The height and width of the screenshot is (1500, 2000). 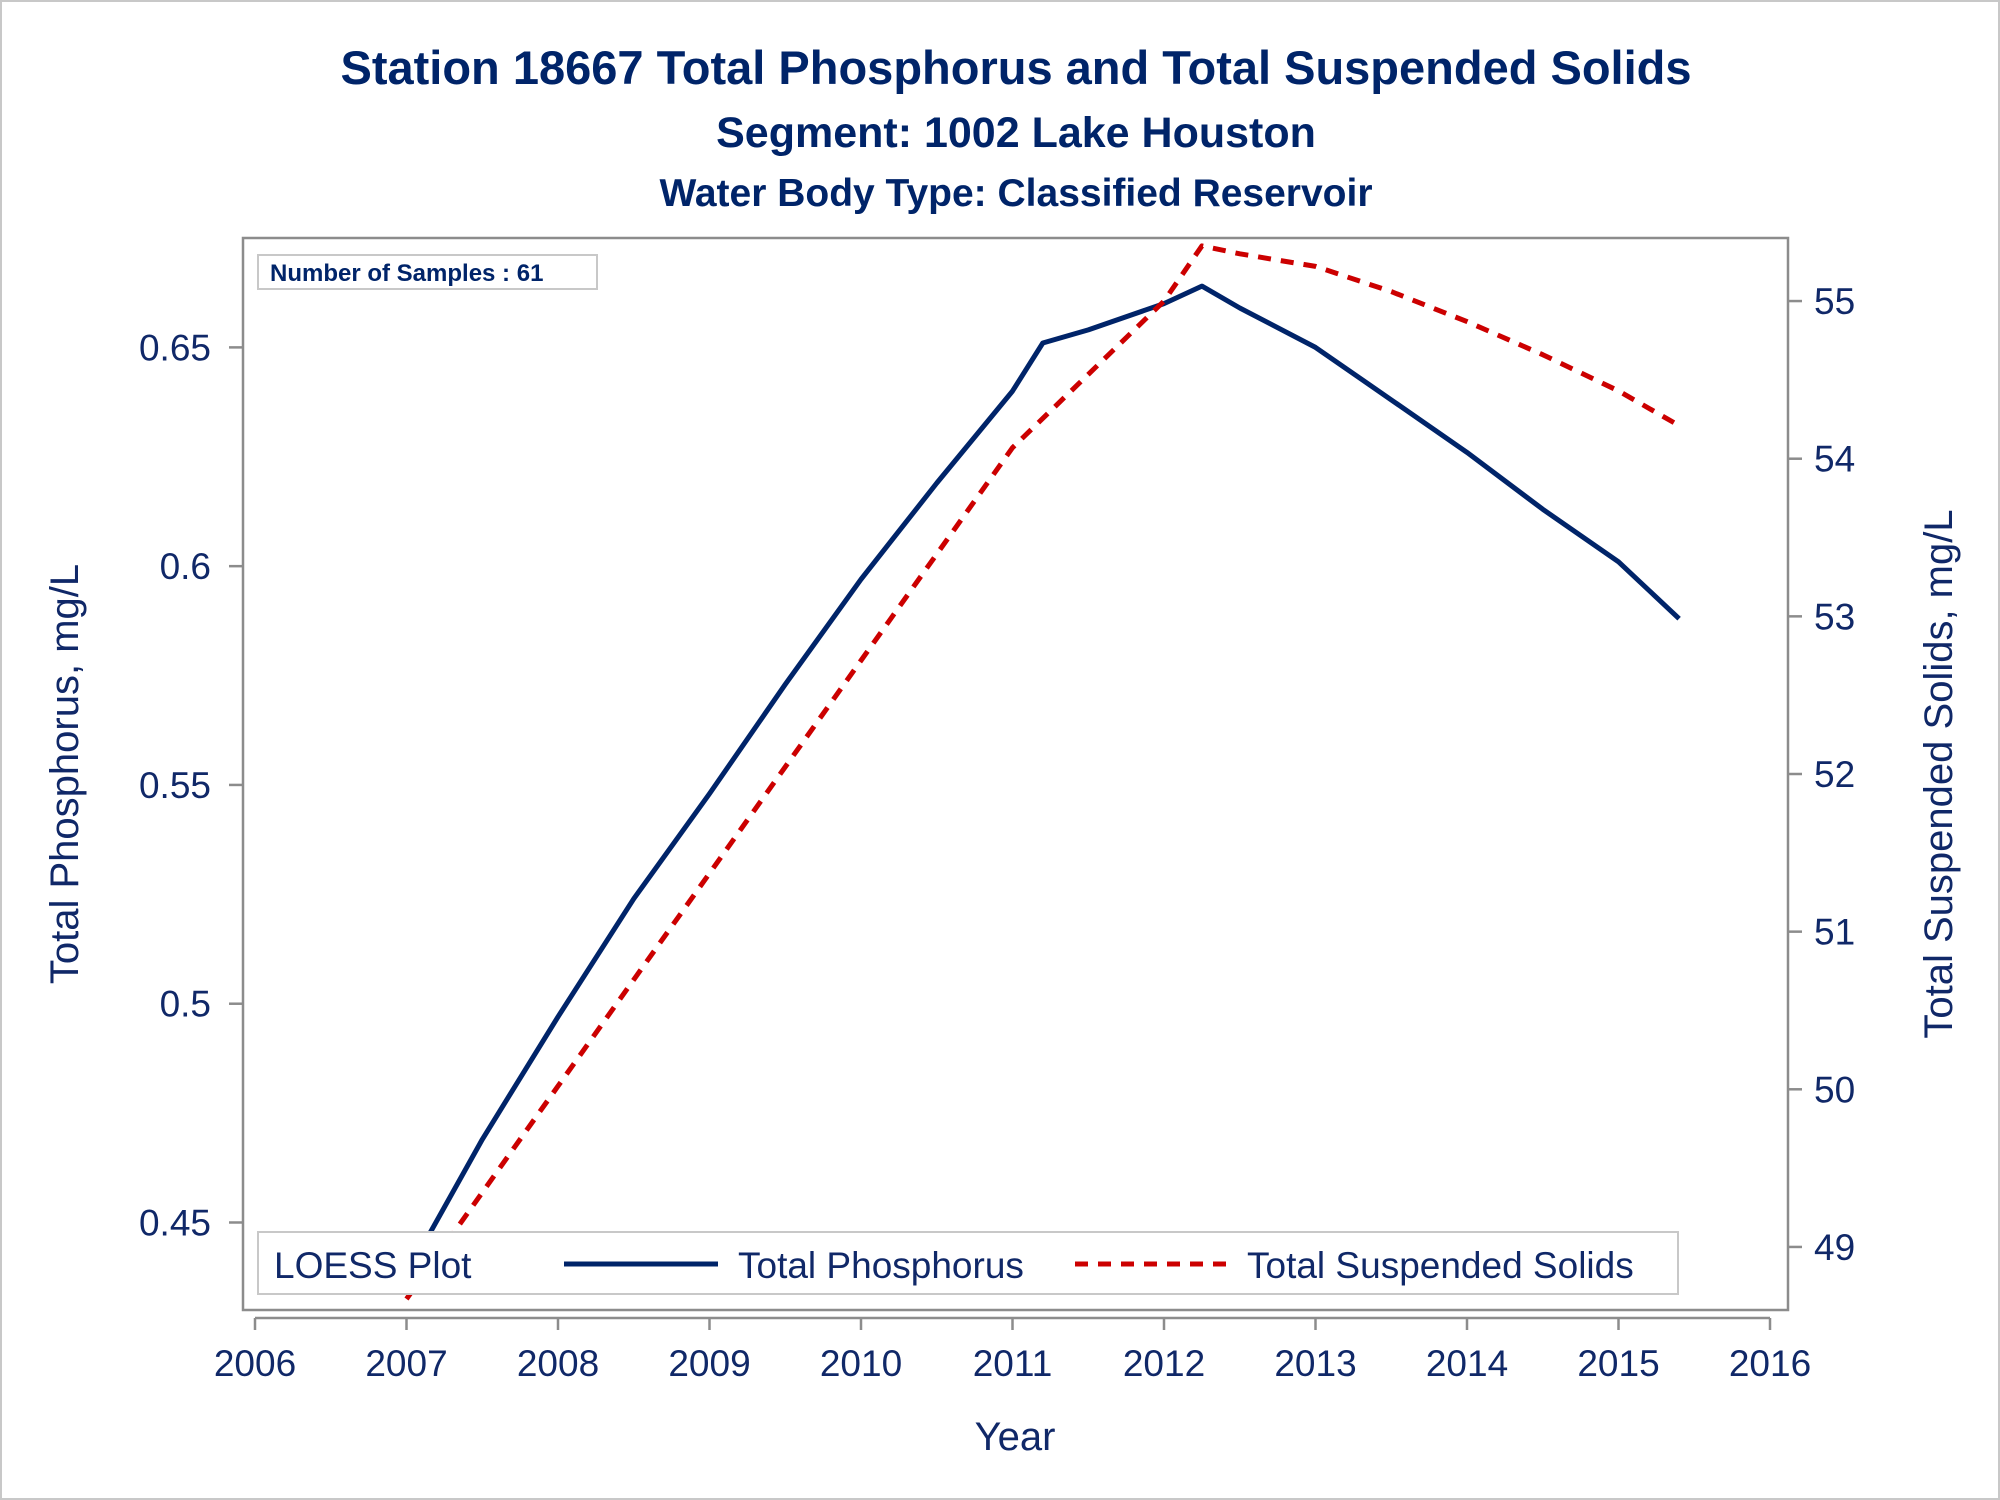 I want to click on y2-tick-label: 50, so click(x=1834, y=1089).